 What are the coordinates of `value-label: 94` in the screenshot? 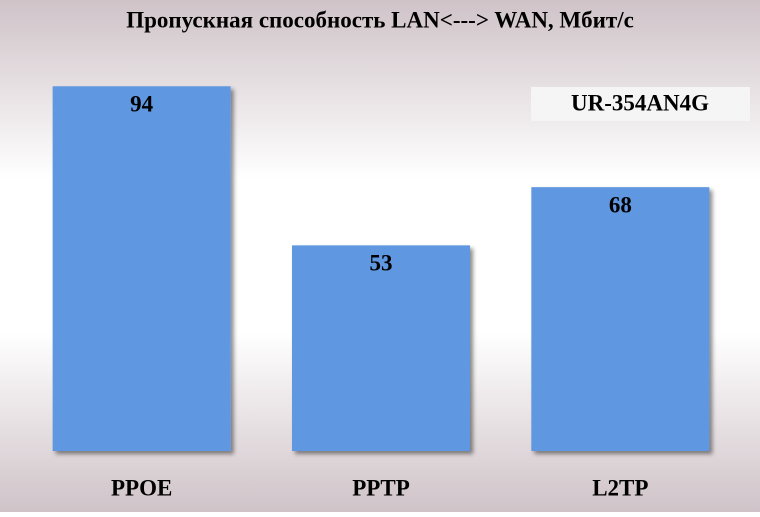 It's located at (142, 104).